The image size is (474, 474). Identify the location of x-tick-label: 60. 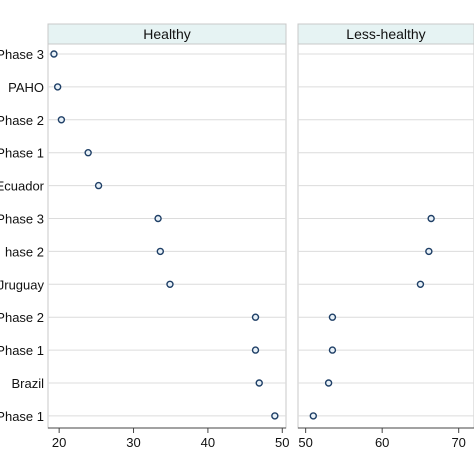
(382, 442).